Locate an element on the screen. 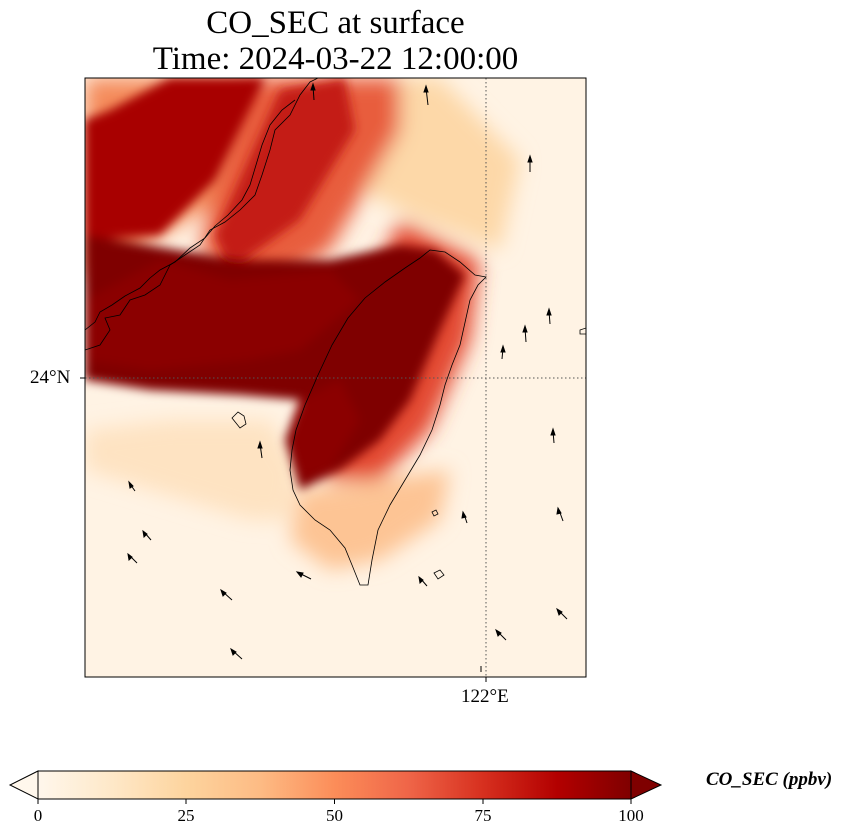 The width and height of the screenshot is (854, 836). colorbar-tick-label: 75 is located at coordinates (483, 815).